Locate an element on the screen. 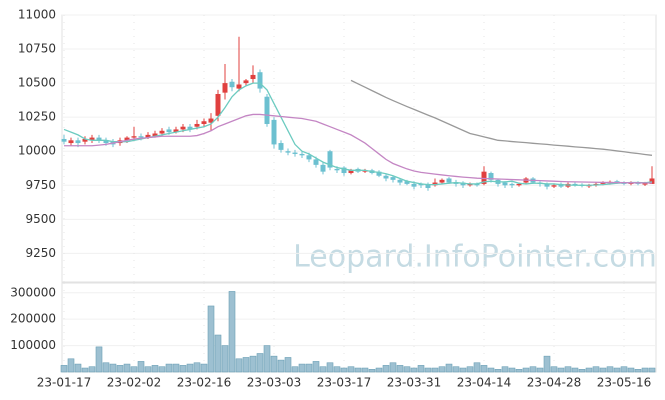  x-tick-label: 23-03-31 is located at coordinates (414, 383).